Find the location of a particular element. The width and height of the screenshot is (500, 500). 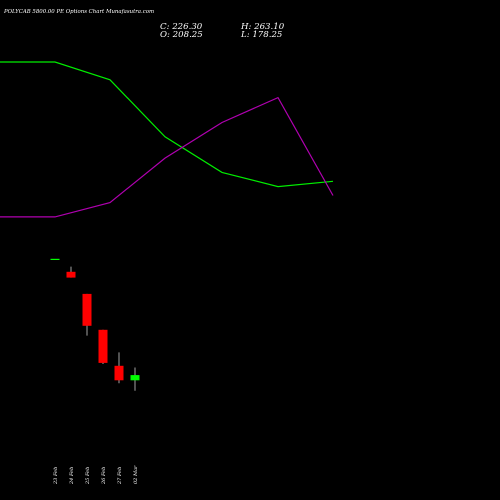

x-tick-label: 23 Feb is located at coordinates (56, 476).